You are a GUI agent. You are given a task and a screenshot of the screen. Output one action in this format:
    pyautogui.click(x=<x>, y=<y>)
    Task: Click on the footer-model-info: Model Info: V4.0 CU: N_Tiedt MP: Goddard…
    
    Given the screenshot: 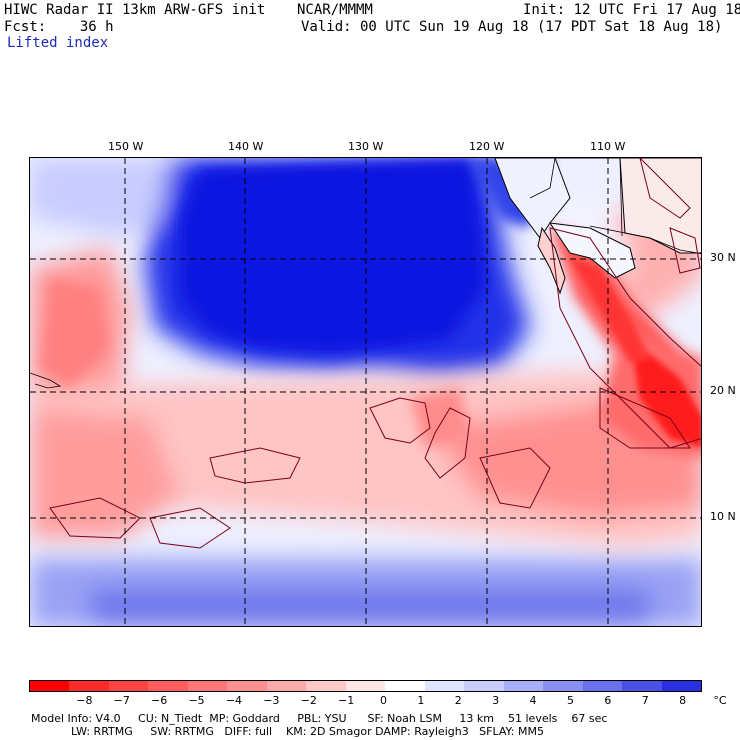 What is the action you would take?
    pyautogui.click(x=319, y=718)
    